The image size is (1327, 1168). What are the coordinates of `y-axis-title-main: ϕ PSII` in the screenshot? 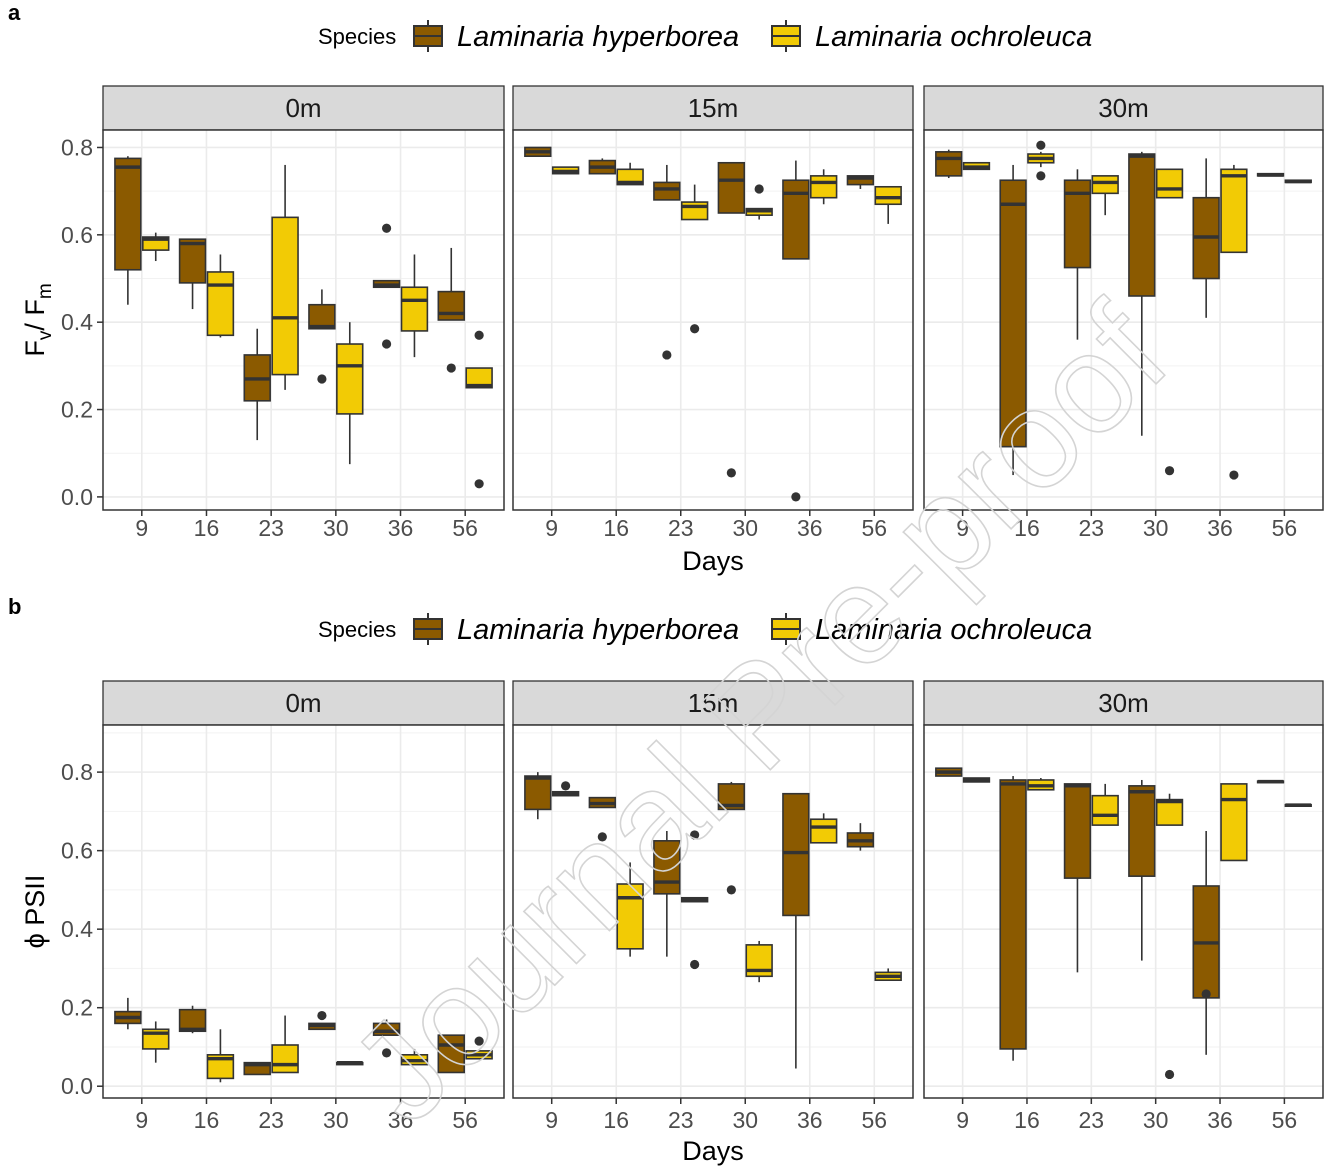 It's located at (35, 912).